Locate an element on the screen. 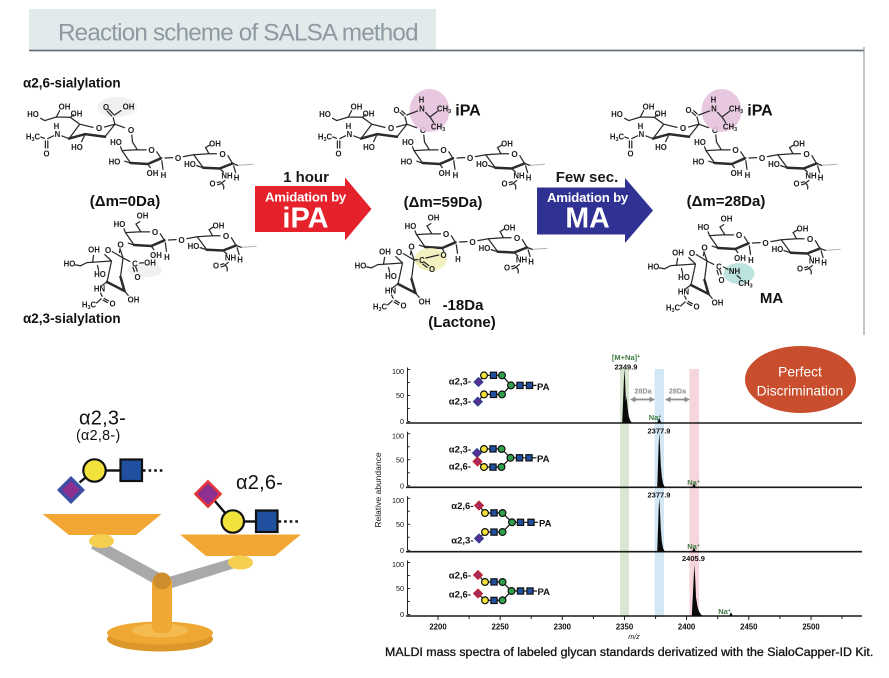 This screenshot has height=678, width=889. svg-text: 1 hour is located at coordinates (306, 177).